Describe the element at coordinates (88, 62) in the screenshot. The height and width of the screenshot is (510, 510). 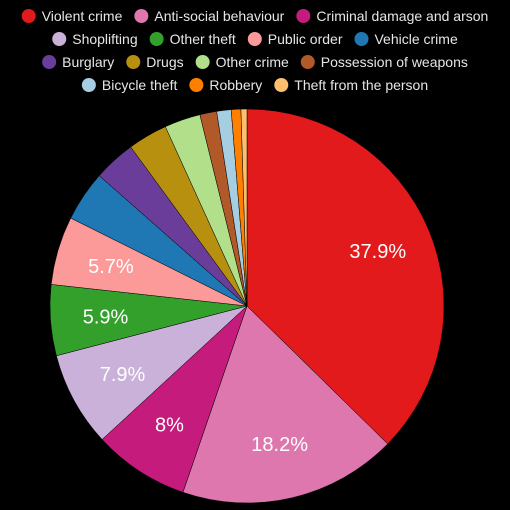
I see `legend-label: Burglary` at that location.